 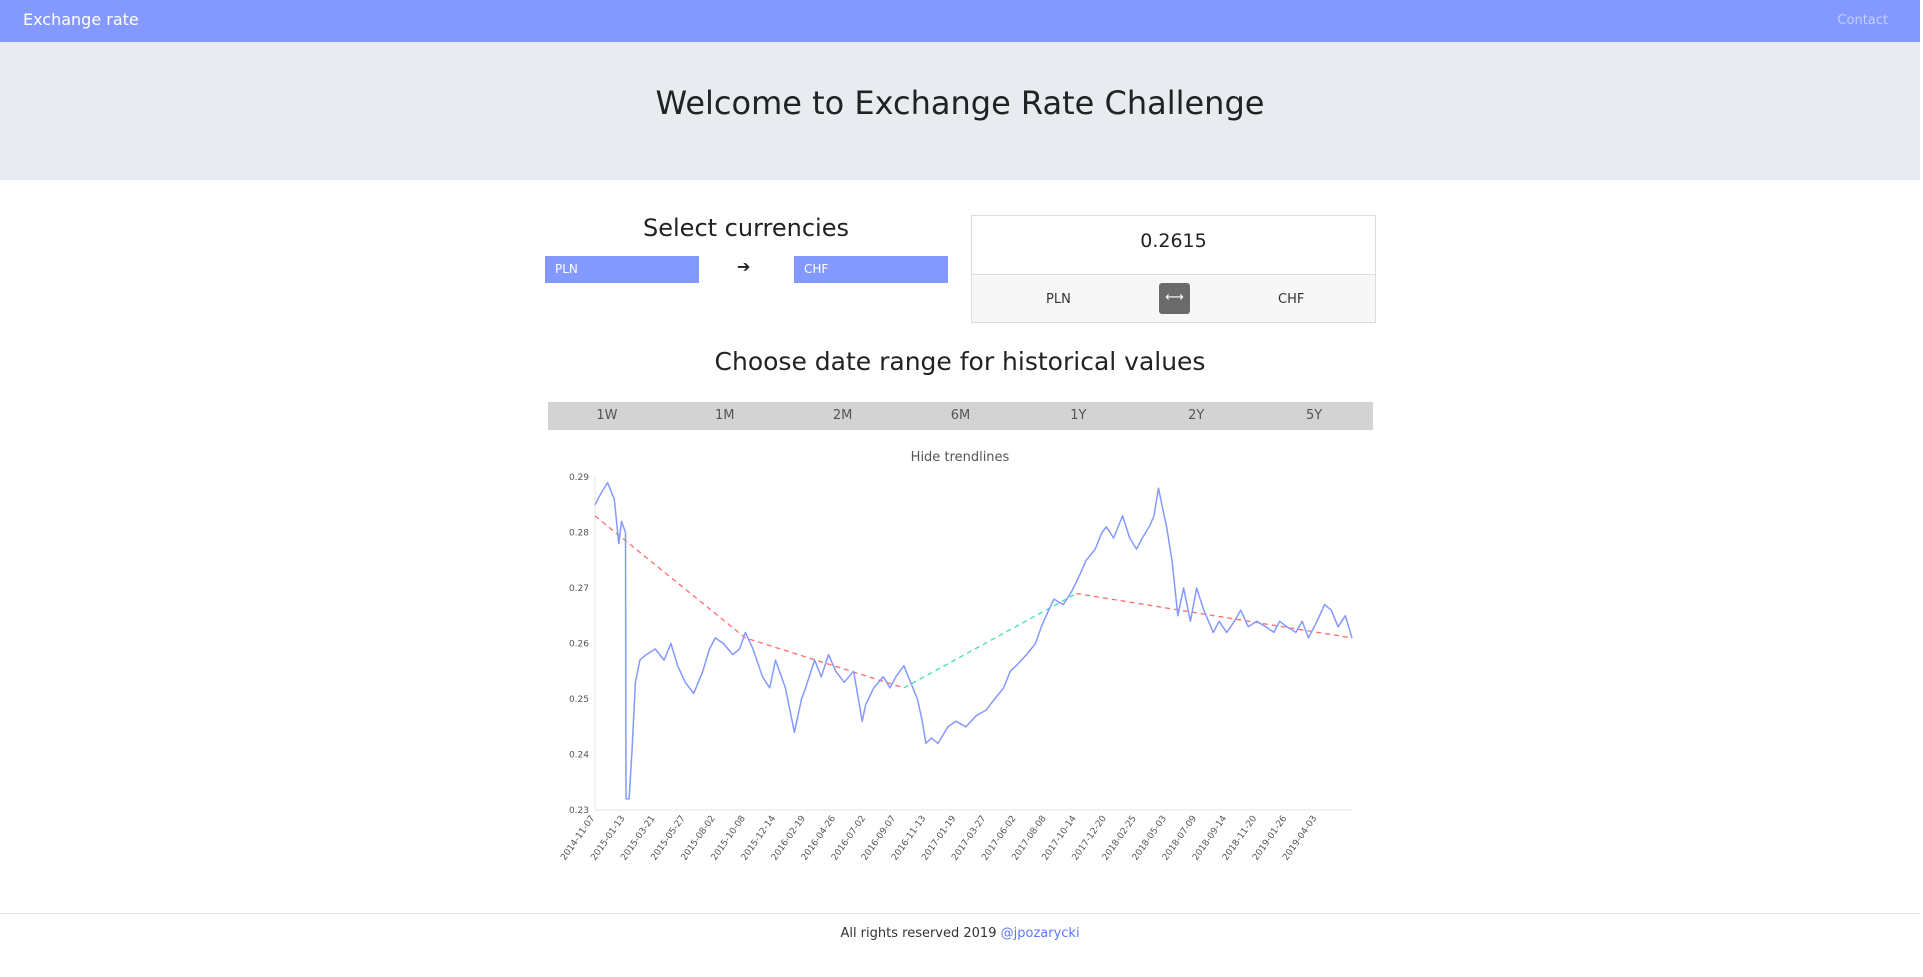 I want to click on footer-divider, so click(x=960, y=913).